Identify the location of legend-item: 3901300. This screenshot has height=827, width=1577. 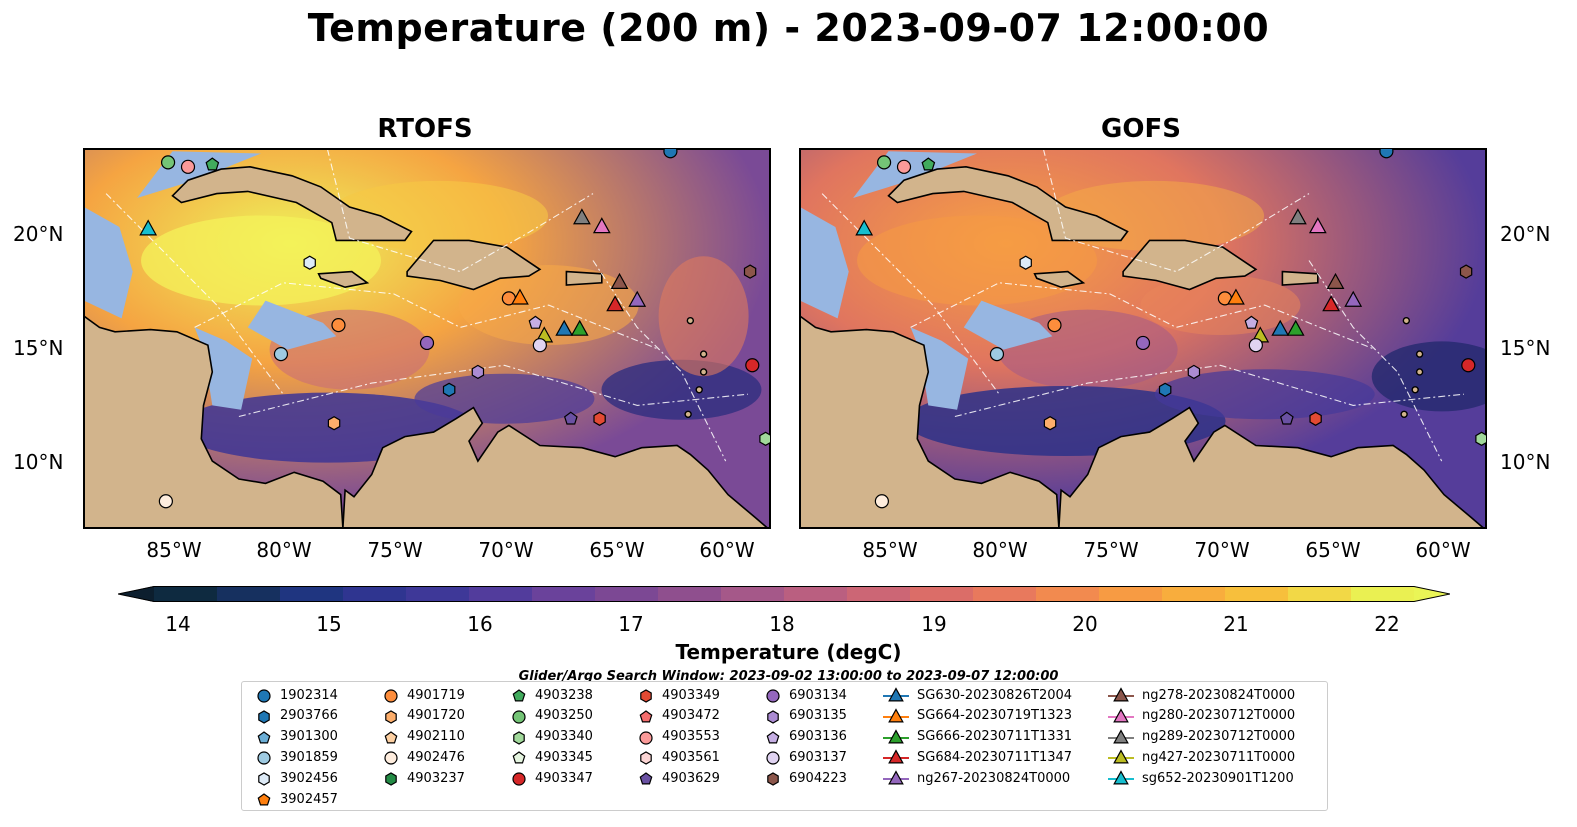
(297, 737).